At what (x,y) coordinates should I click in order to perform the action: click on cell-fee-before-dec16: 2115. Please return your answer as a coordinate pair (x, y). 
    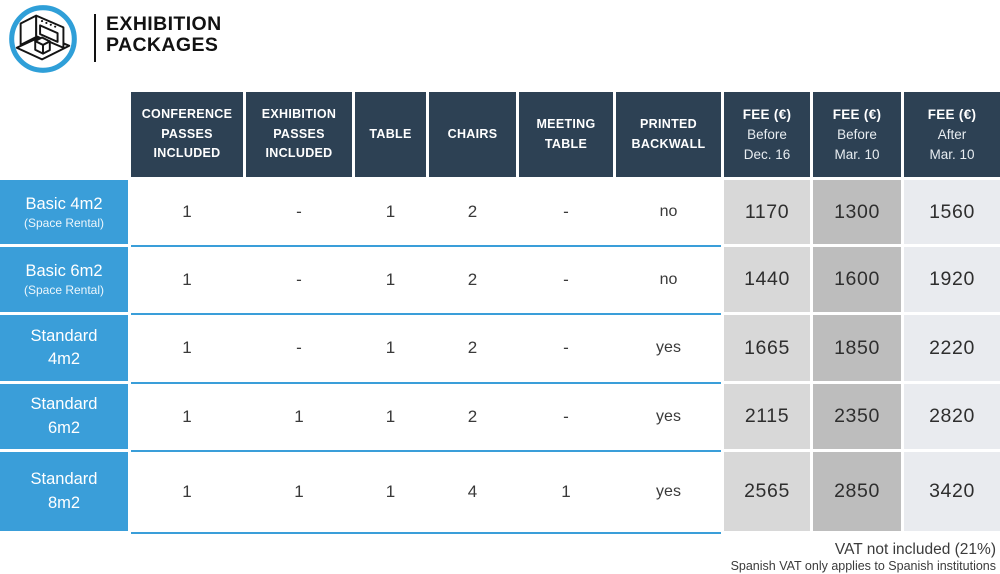
    Looking at the image, I should click on (767, 416).